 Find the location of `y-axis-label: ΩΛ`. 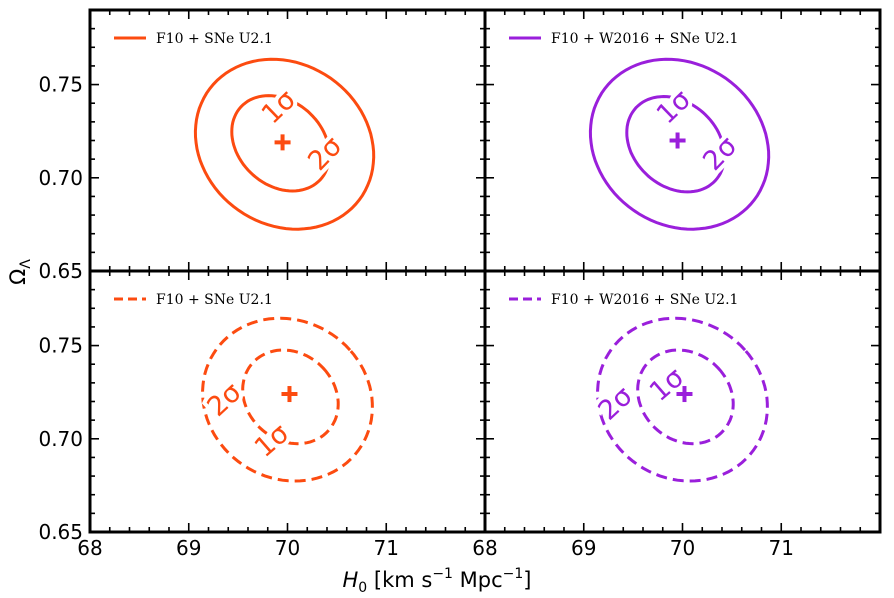

y-axis-label: ΩΛ is located at coordinates (20, 272).